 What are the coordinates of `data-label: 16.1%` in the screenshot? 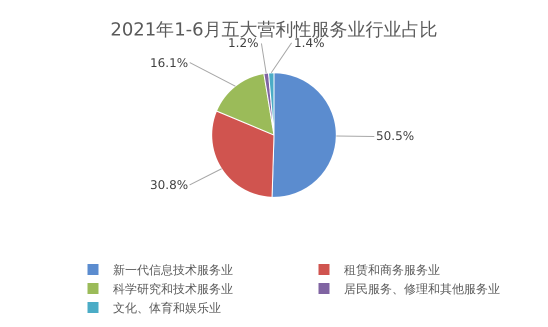 It's located at (169, 63).